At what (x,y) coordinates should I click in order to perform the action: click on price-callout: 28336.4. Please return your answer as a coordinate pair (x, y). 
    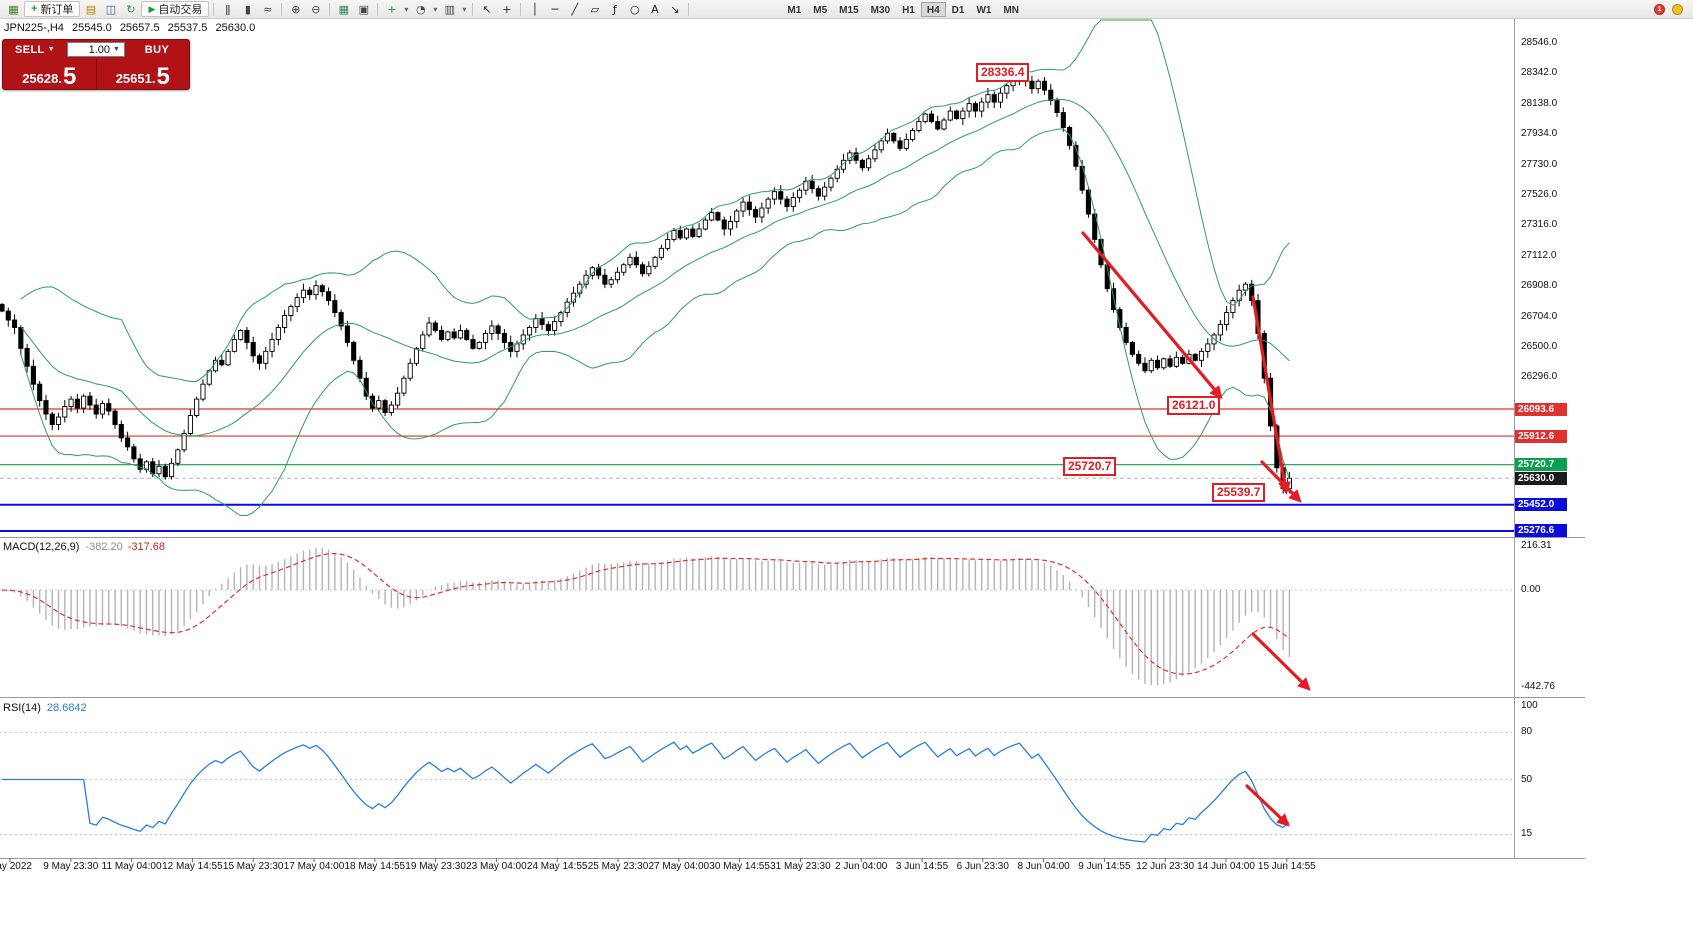
    Looking at the image, I should click on (1003, 72).